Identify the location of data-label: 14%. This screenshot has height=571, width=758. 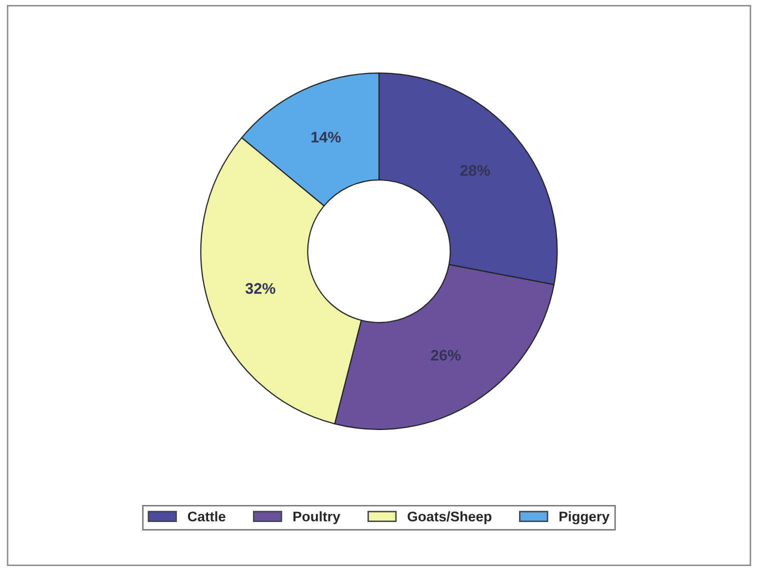
(326, 137).